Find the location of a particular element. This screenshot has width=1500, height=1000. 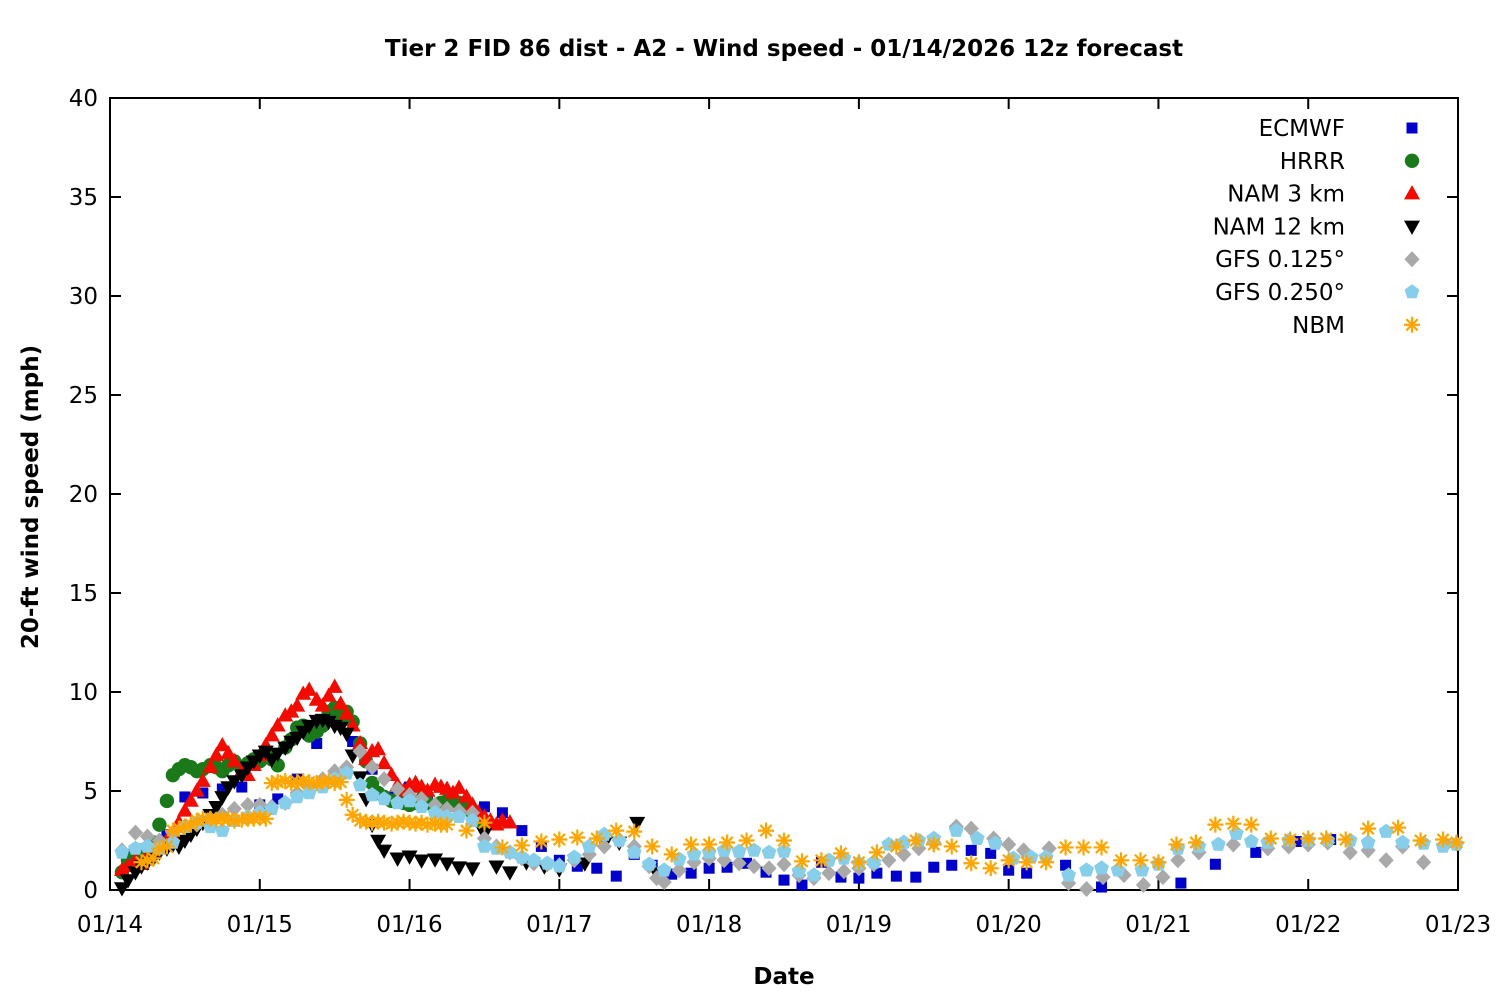

y-tick-label: 40 is located at coordinates (83, 99).